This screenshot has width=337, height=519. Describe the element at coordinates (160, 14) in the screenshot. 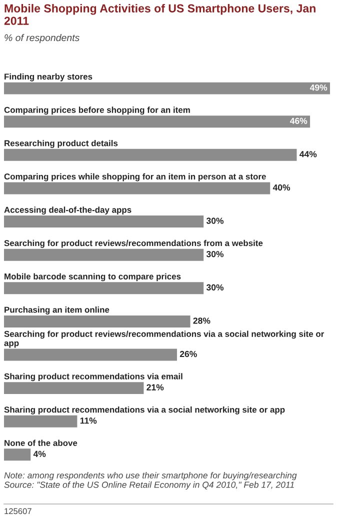

I see `chart-title: Mobile Shopping Activities of US Smartphone Users, Jan 2011` at that location.